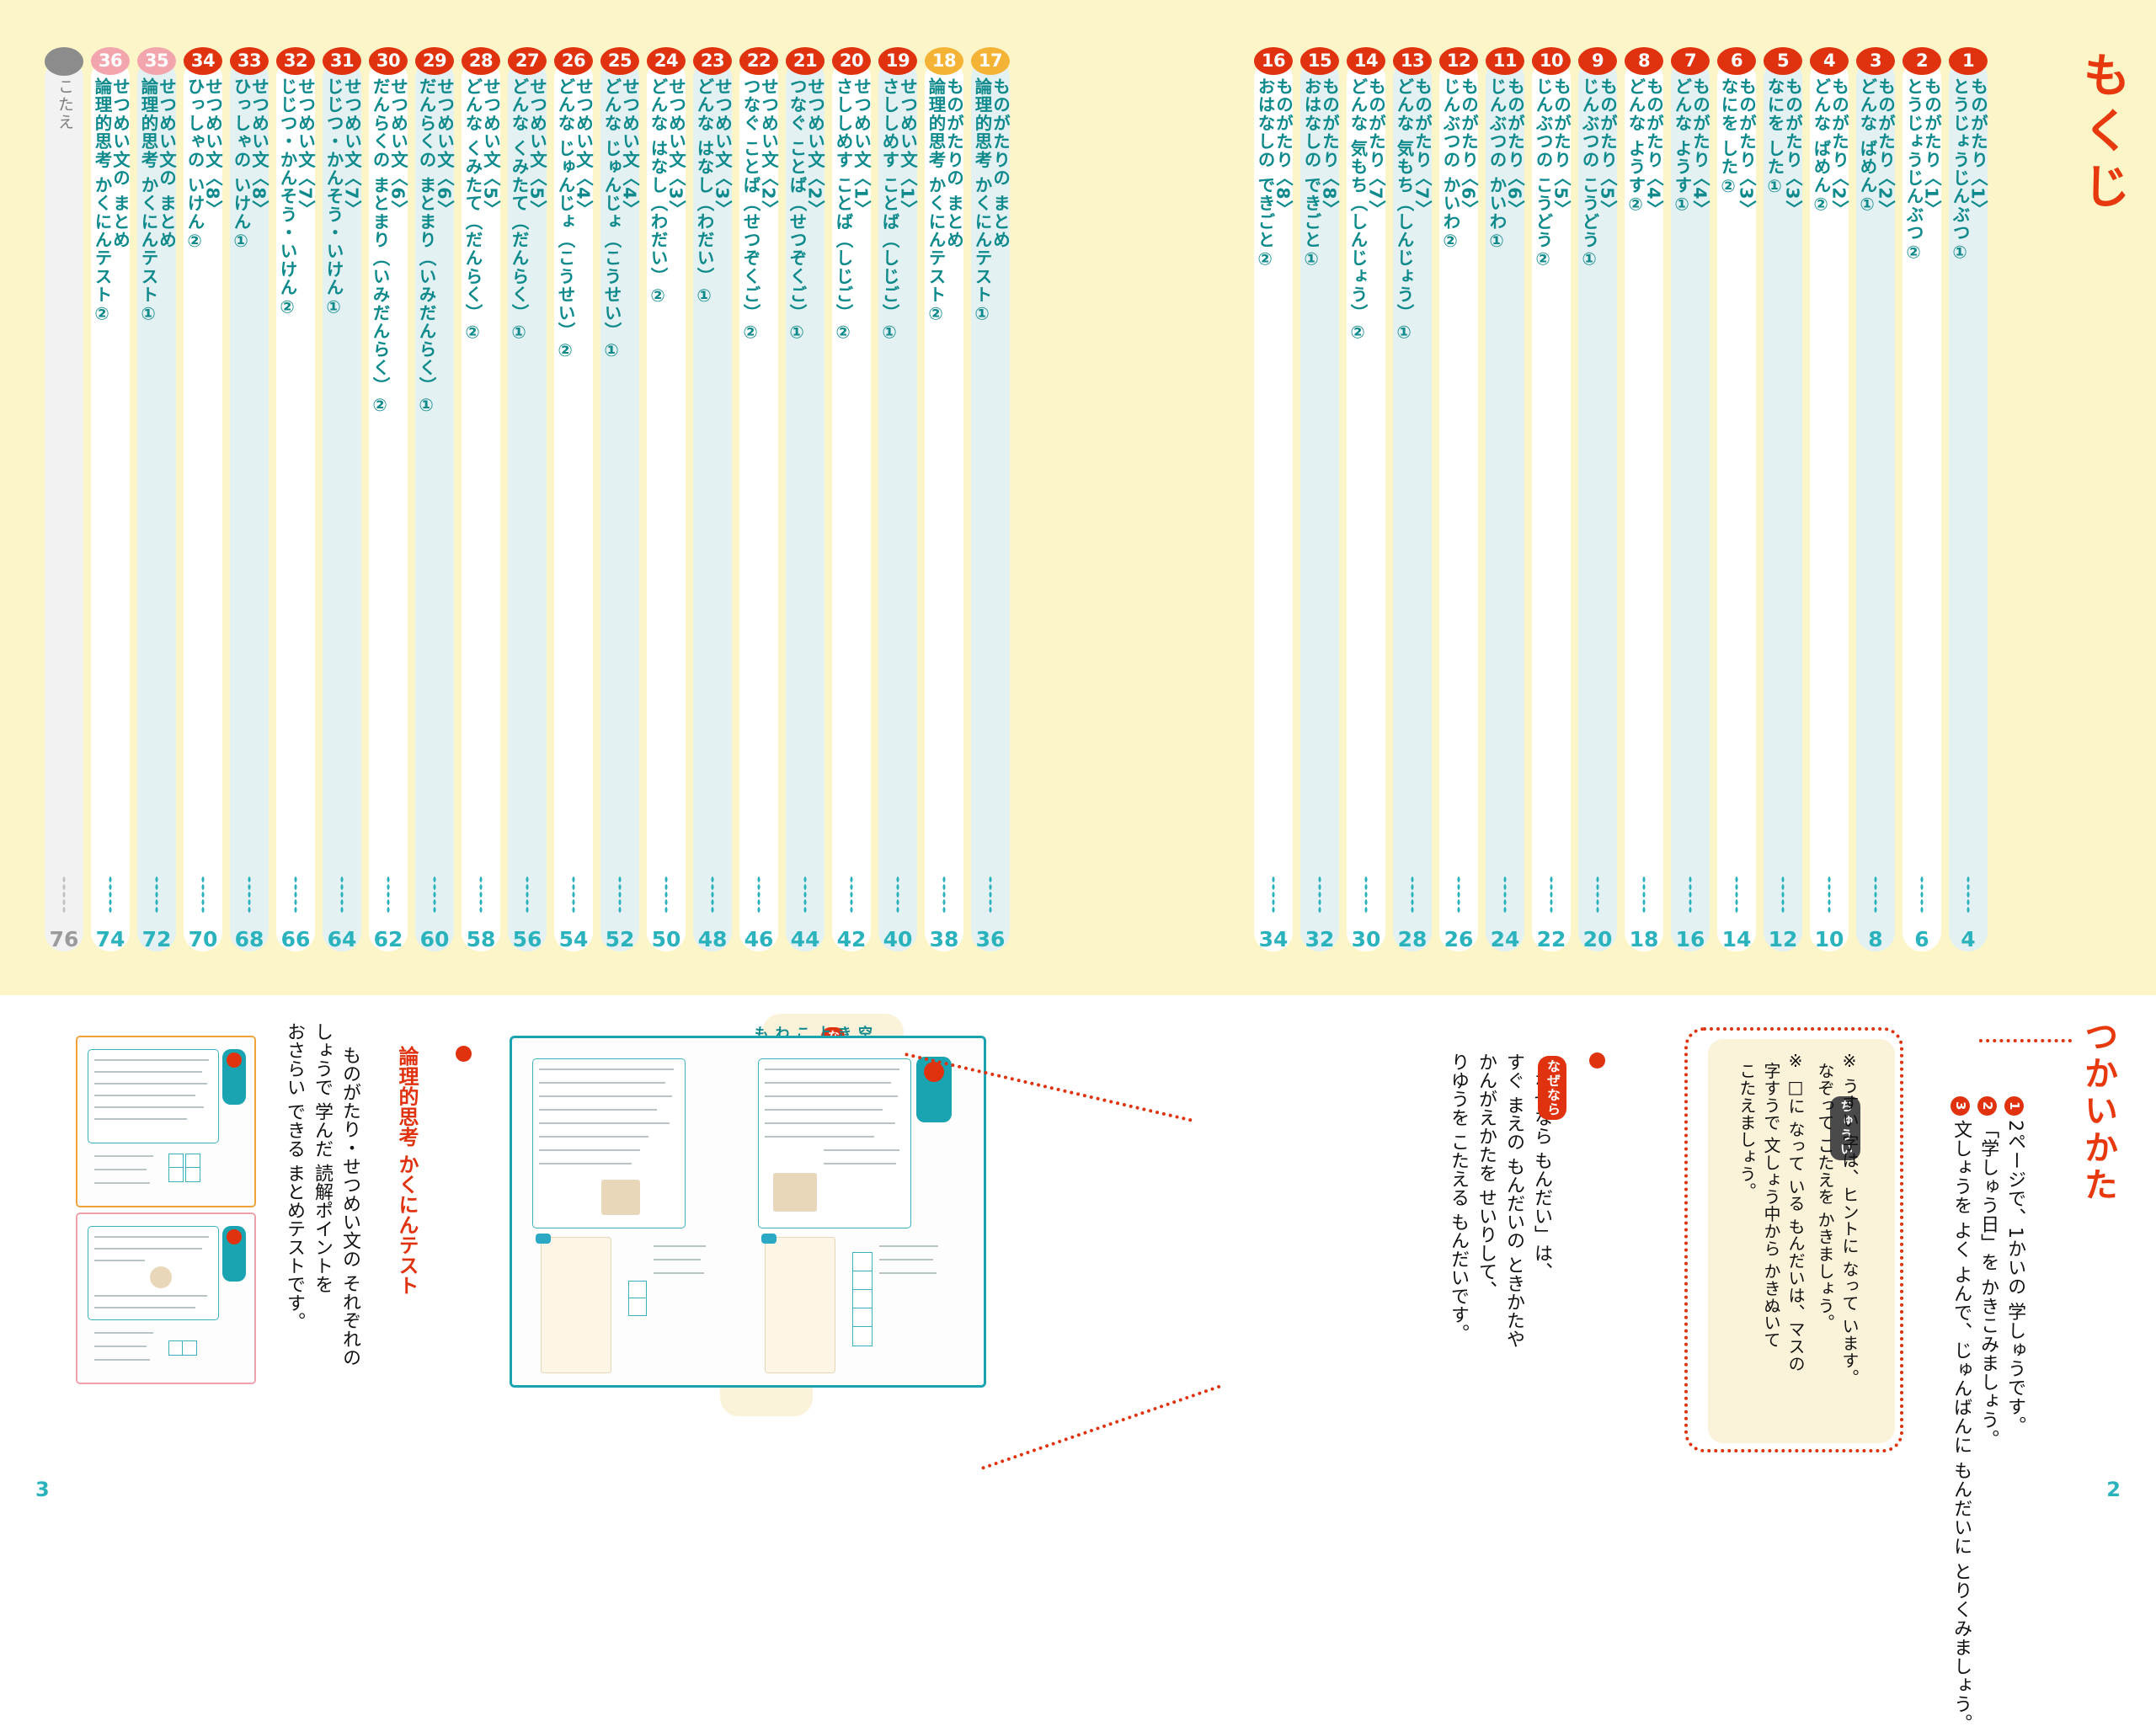 The width and height of the screenshot is (2156, 1732). I want to click on toc-entry-30: 30 せつめい文〈6〉 だんらくの まとまり（いみだんらく）② 62, so click(388, 506).